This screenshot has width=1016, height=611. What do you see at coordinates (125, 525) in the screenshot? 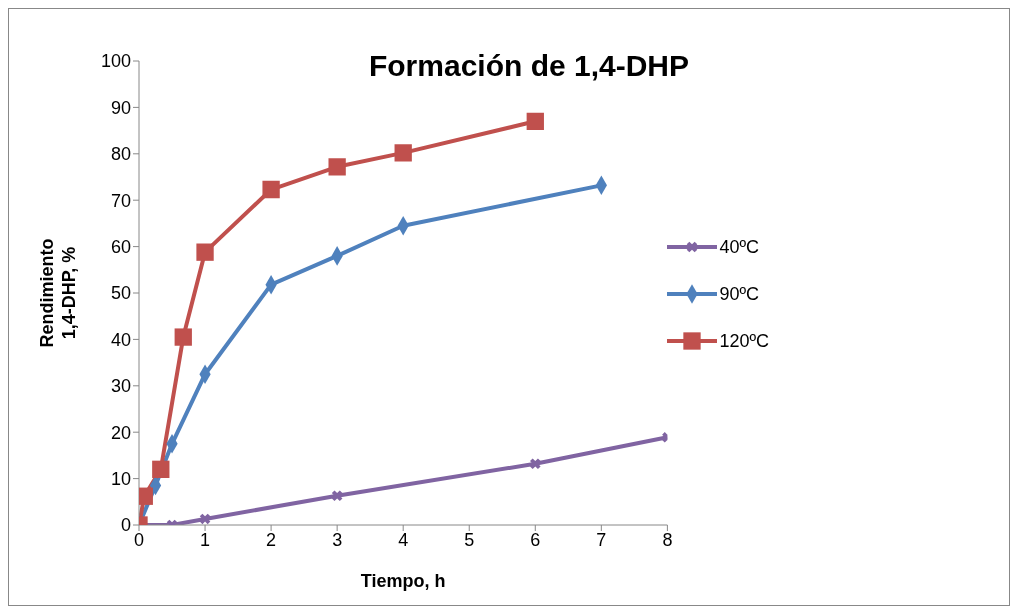
I see `y-tick-label: 0` at bounding box center [125, 525].